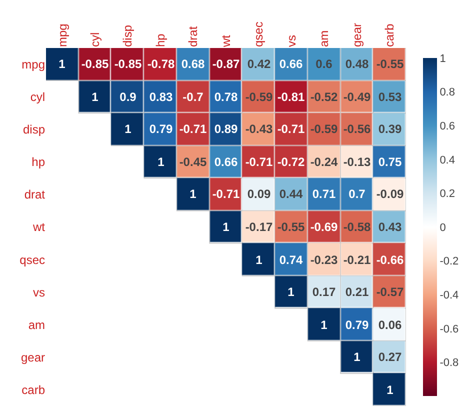  Describe the element at coordinates (324, 162) in the screenshot. I see `data-label: -0.24` at that location.